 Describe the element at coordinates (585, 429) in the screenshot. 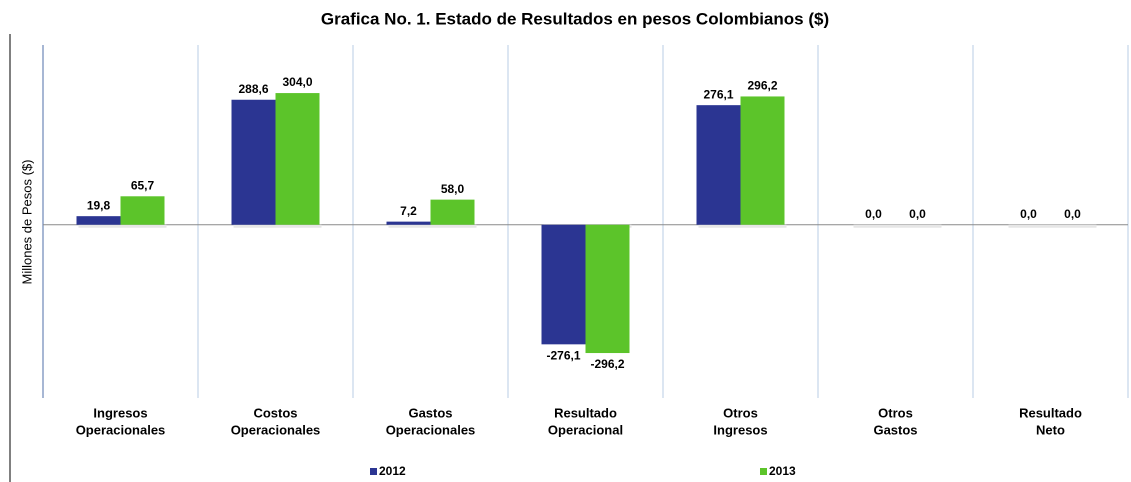

I see `x-tick-label: Operacional` at that location.